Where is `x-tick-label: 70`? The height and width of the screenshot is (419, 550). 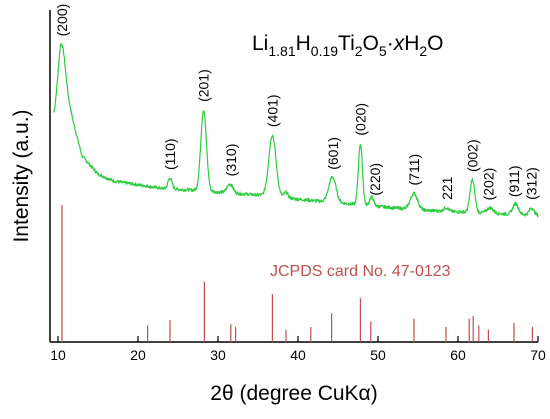
x-tick-label: 70 is located at coordinates (538, 355).